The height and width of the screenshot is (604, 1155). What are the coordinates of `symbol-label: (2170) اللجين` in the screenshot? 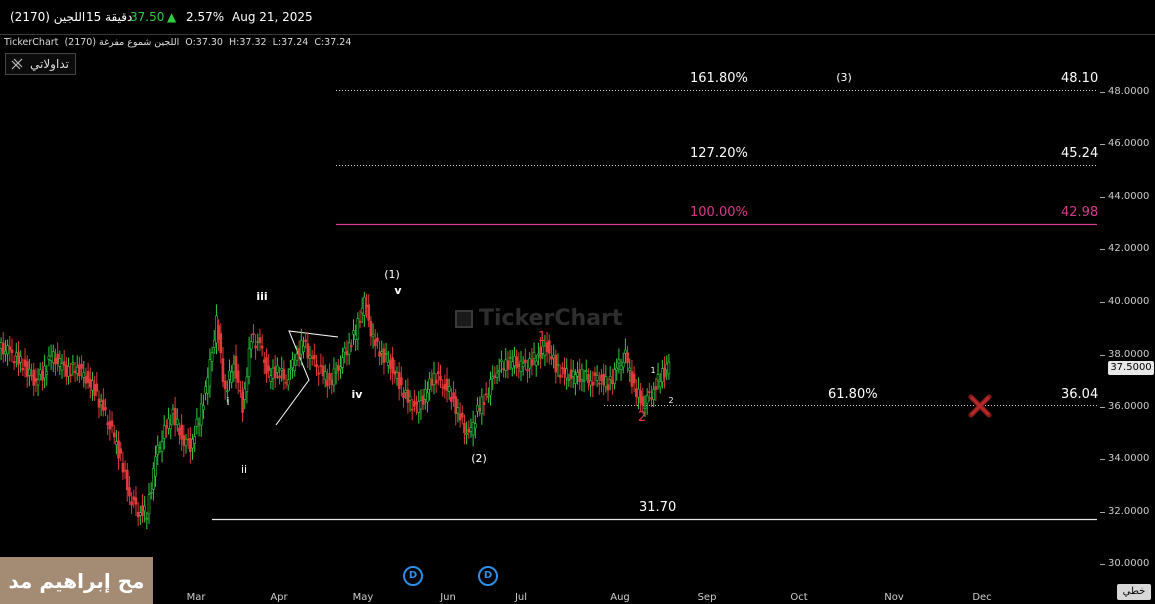 It's located at (48, 17).